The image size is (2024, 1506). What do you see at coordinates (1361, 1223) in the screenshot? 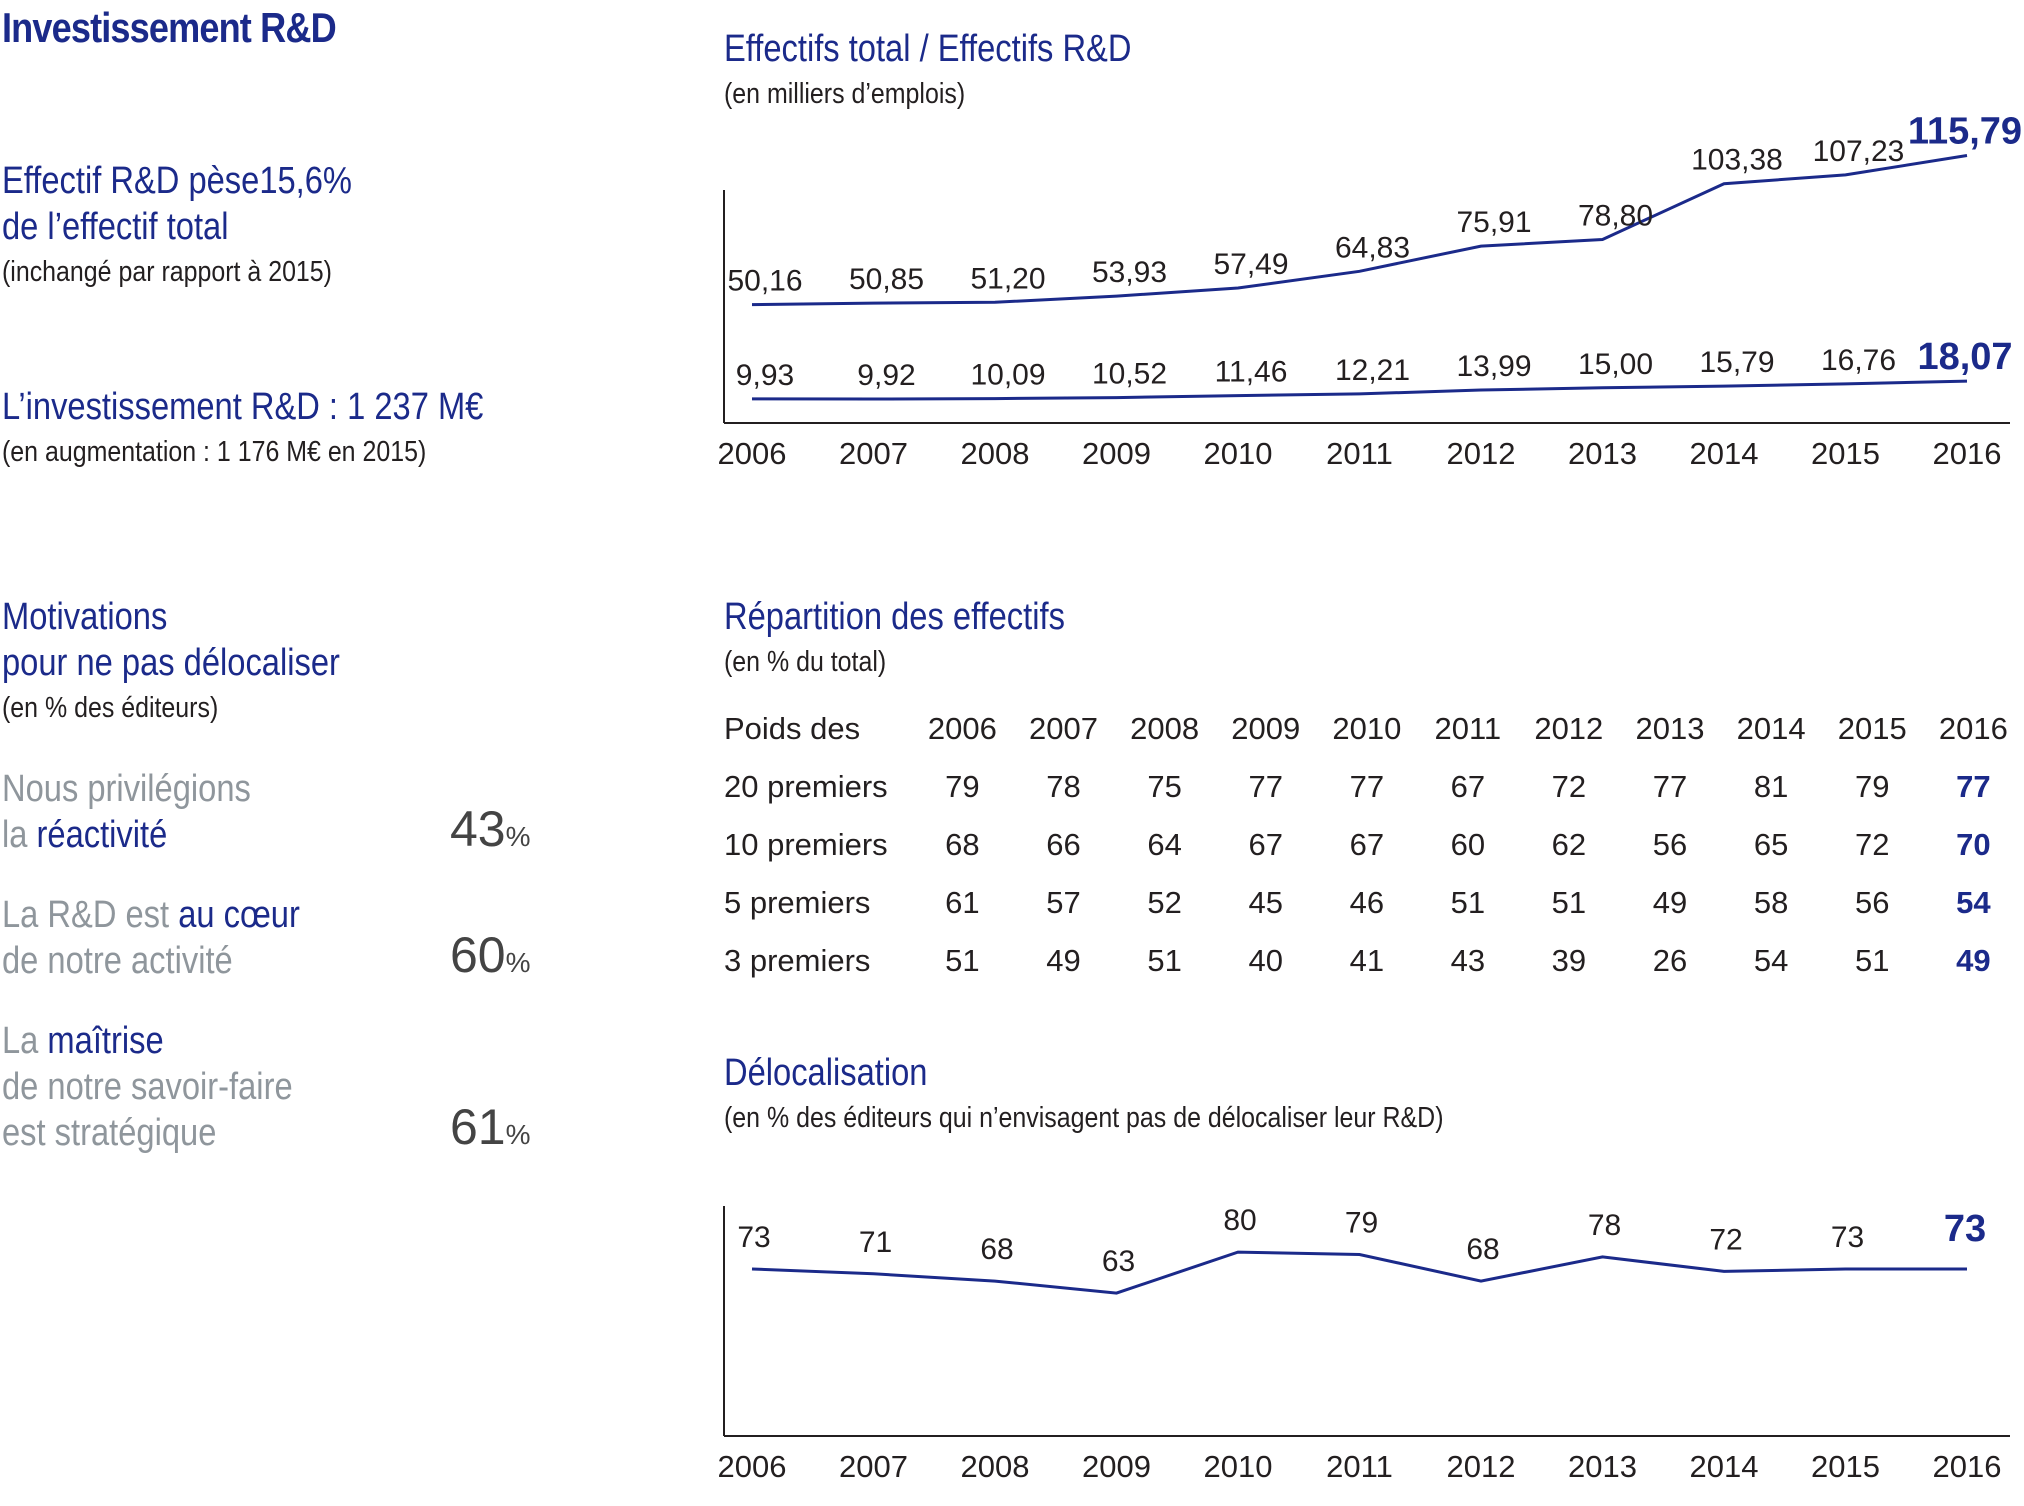
I see `chart3-label-2011: 79` at bounding box center [1361, 1223].